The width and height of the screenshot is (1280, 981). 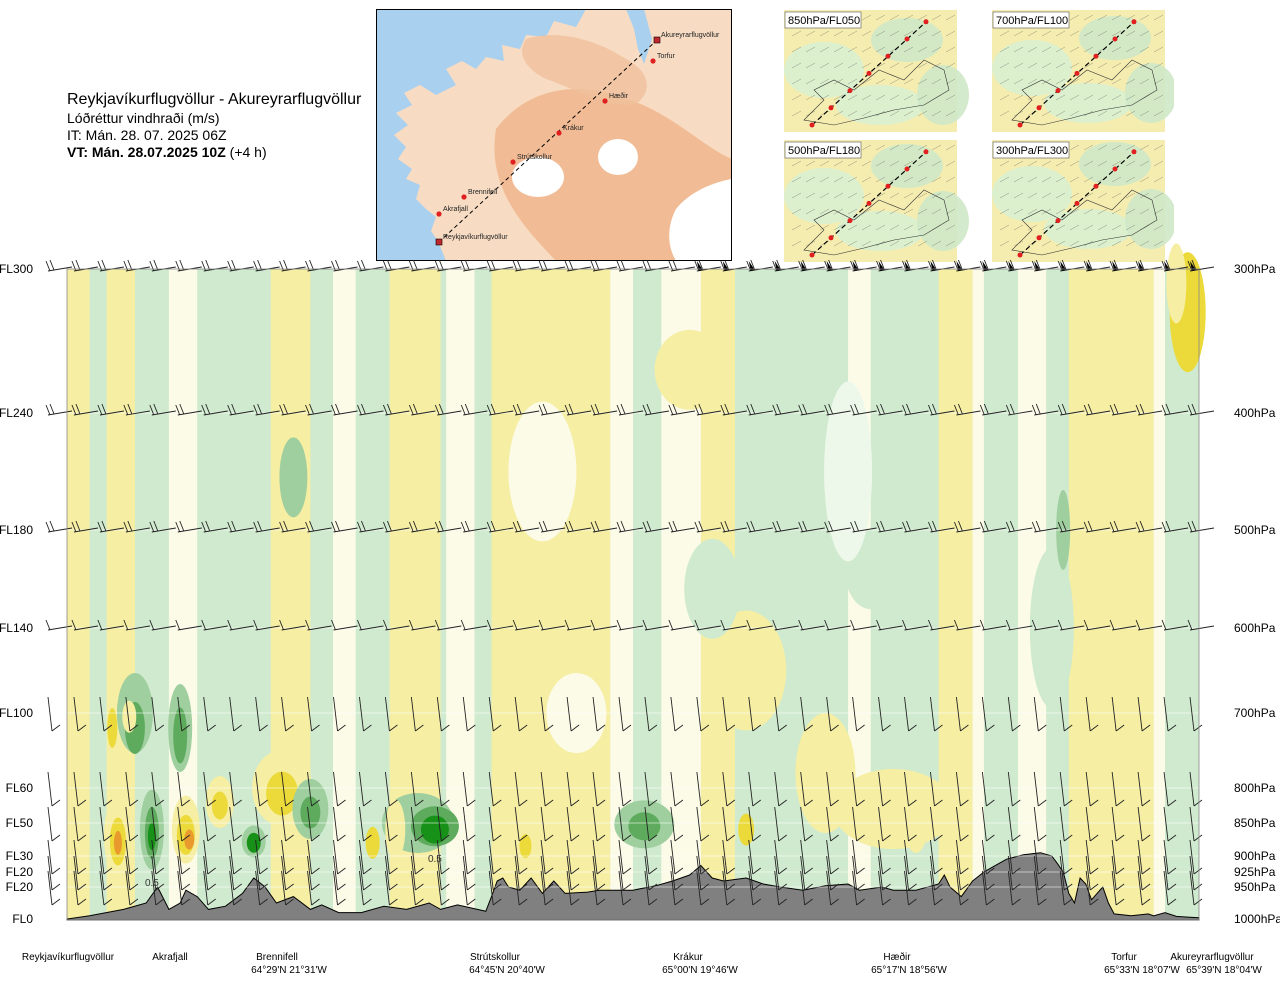 What do you see at coordinates (513, 162) in the screenshot?
I see `waypoint-marker` at bounding box center [513, 162].